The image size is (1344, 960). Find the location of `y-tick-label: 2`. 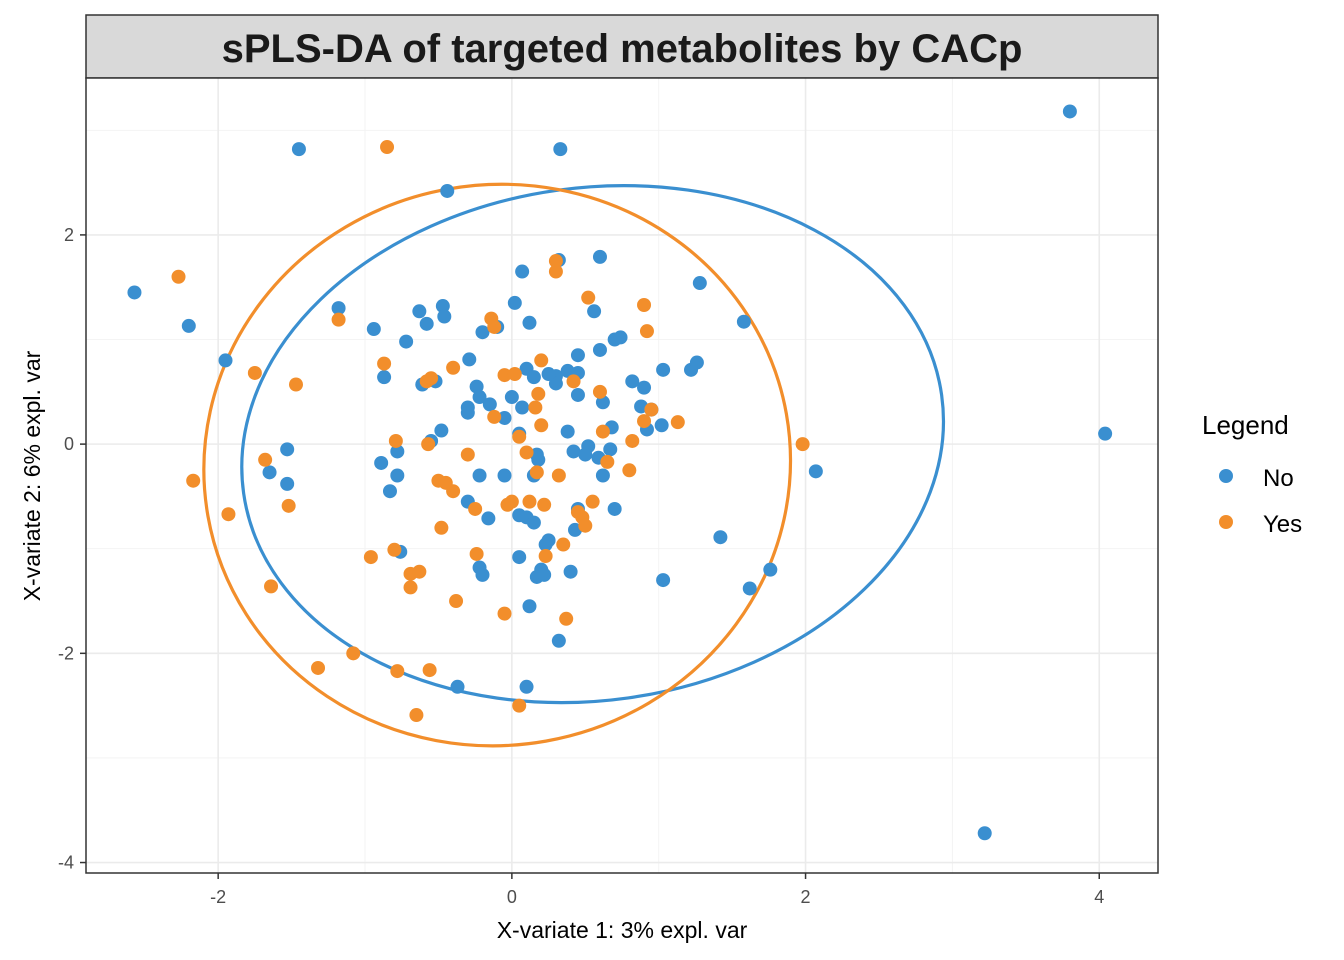

y-tick-label: 2 is located at coordinates (69, 235).